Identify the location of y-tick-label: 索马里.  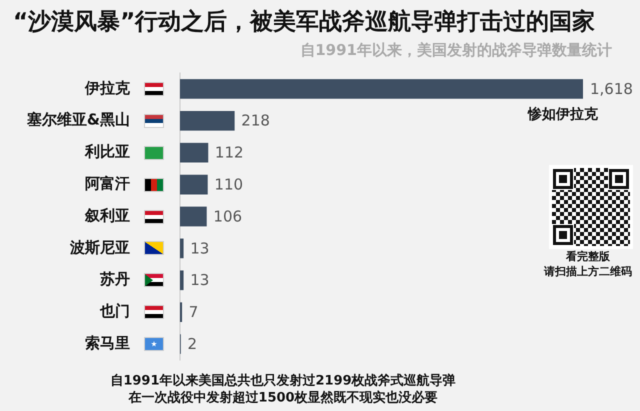
(107, 343).